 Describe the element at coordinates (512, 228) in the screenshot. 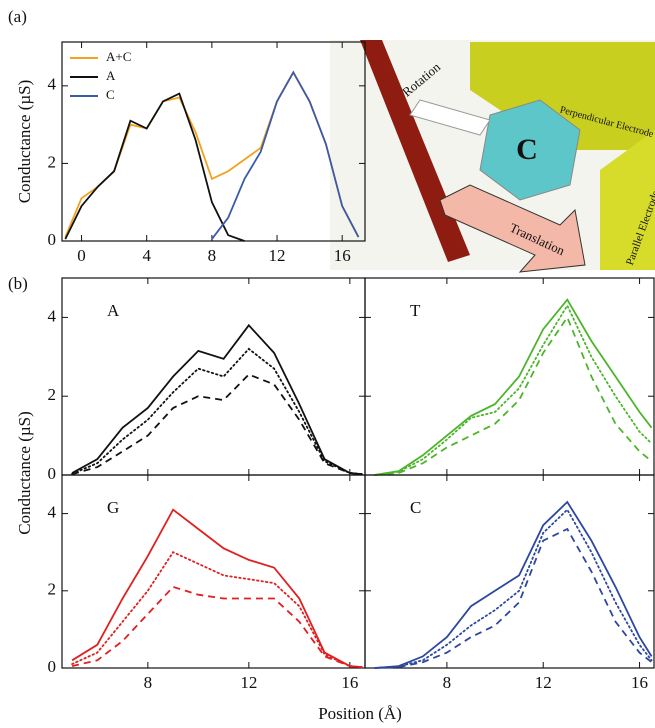

I see `translation-arrow` at that location.